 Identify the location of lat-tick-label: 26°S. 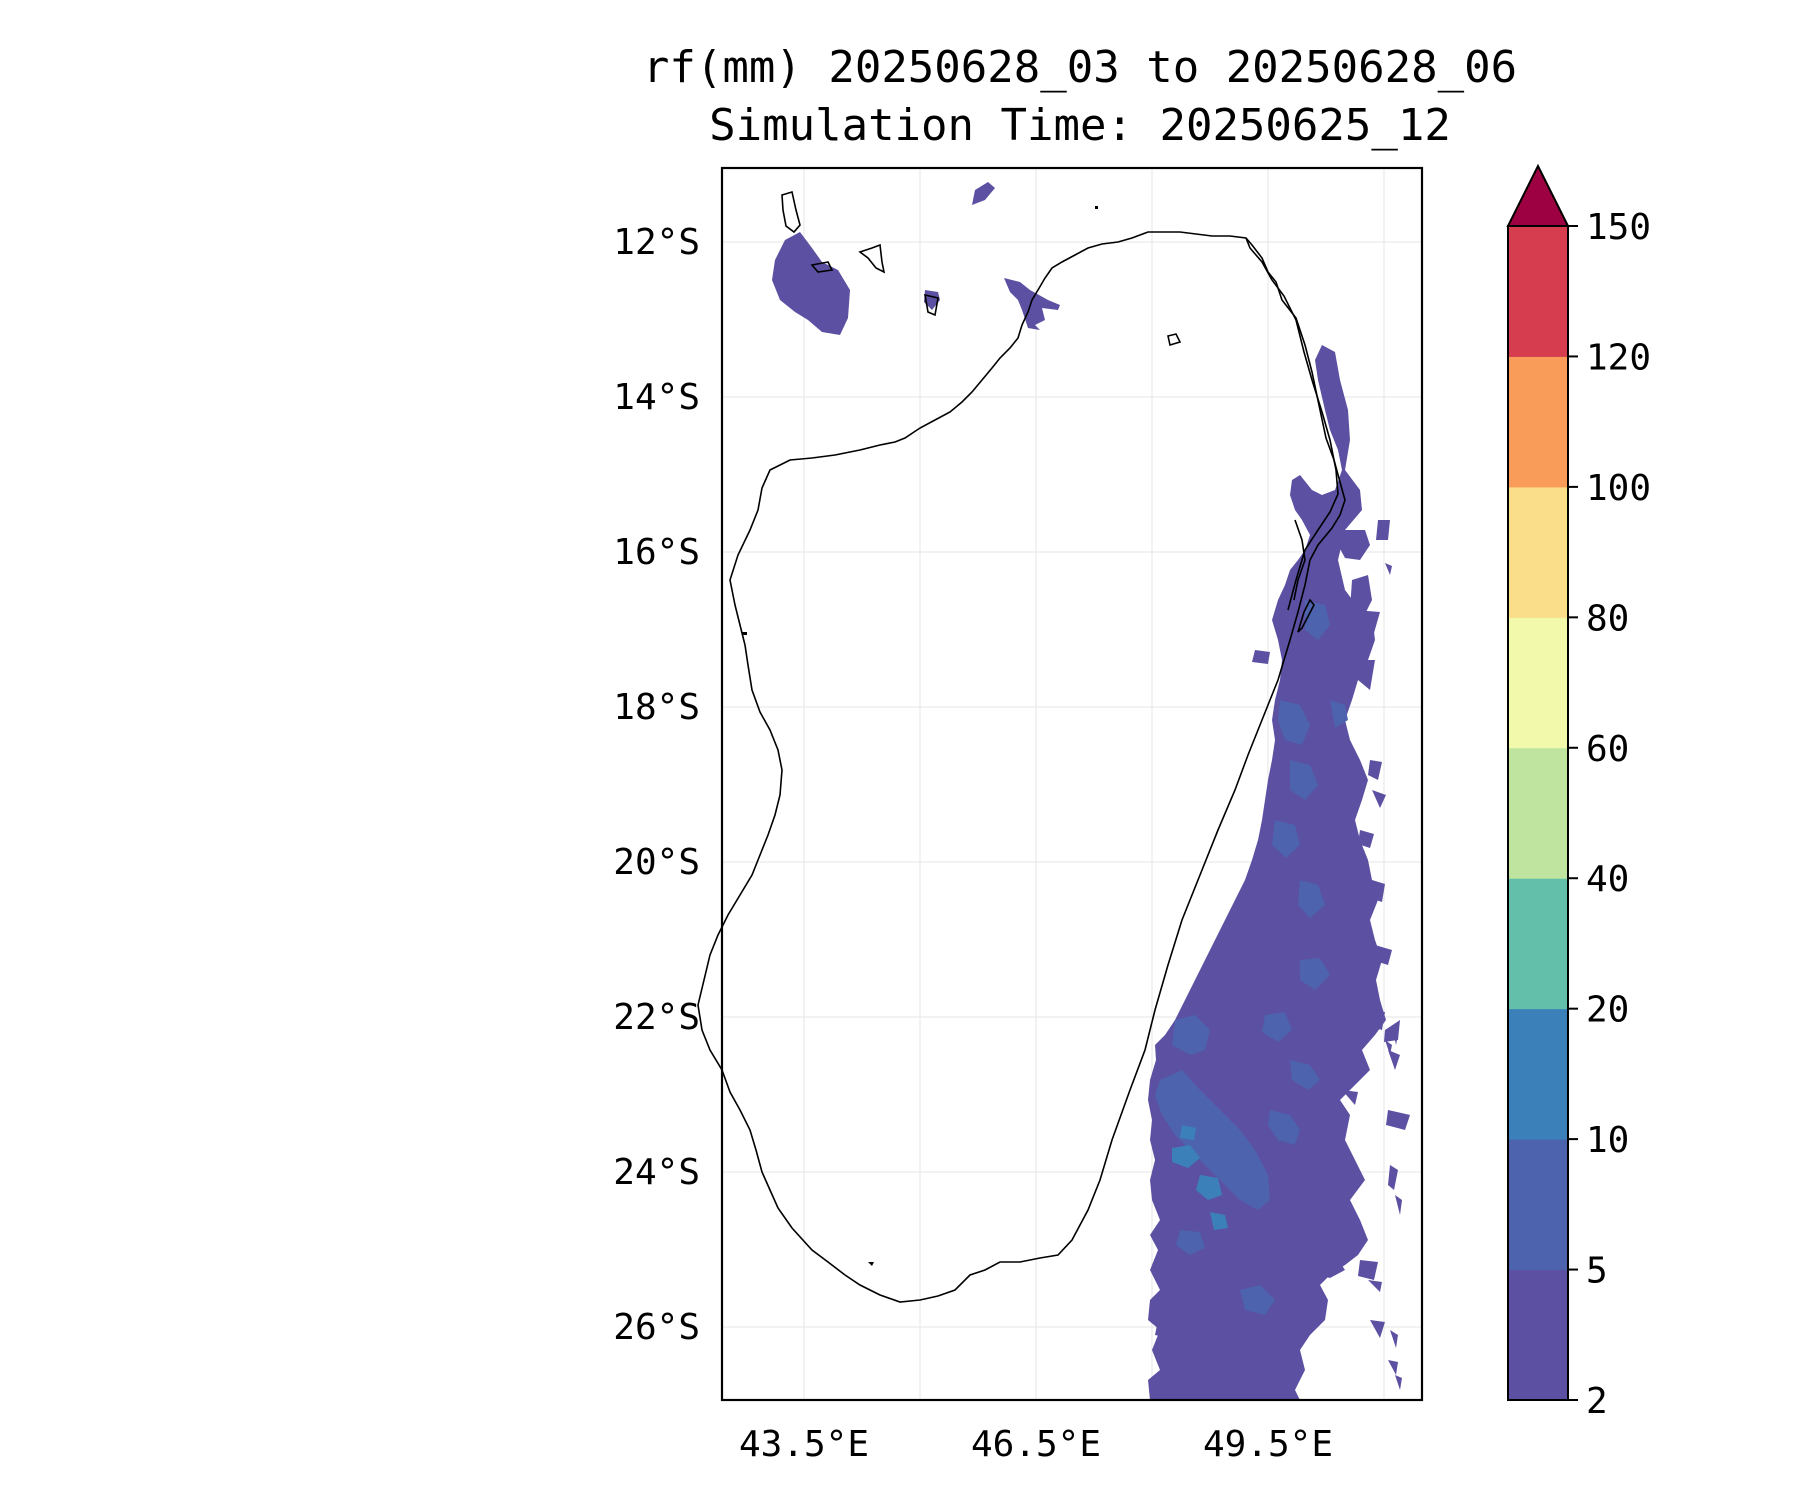
(656, 1327).